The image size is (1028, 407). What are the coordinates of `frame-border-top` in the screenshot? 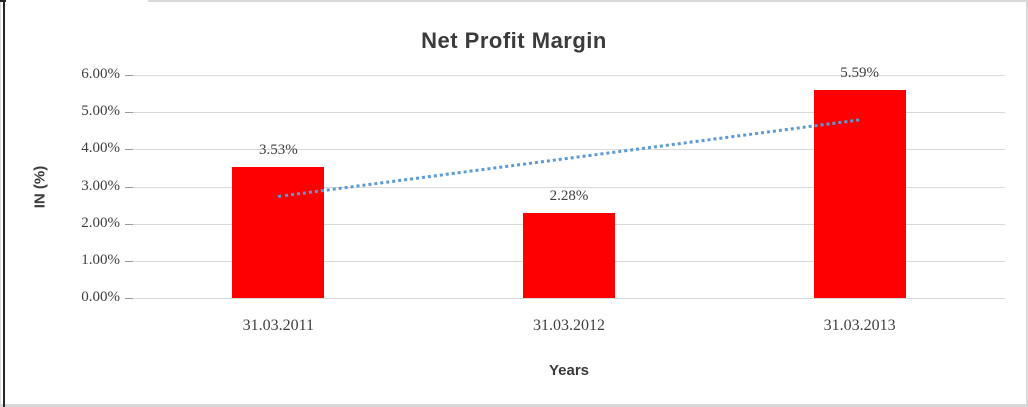 It's located at (588, 1).